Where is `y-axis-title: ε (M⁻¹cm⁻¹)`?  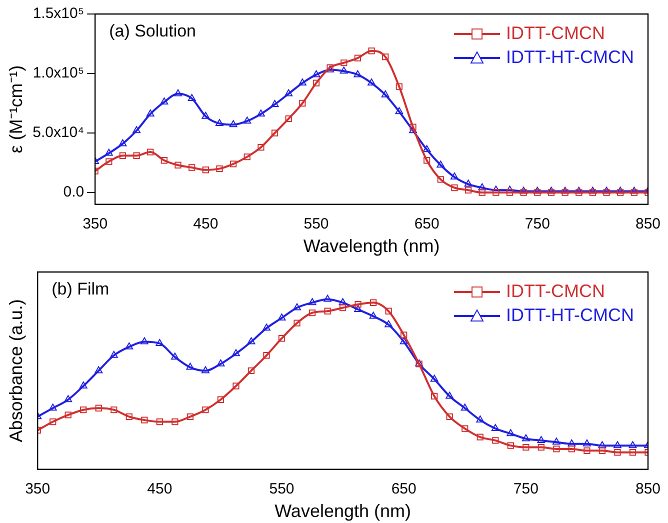
y-axis-title: ε (M⁻¹cm⁻¹) is located at coordinates (16, 109).